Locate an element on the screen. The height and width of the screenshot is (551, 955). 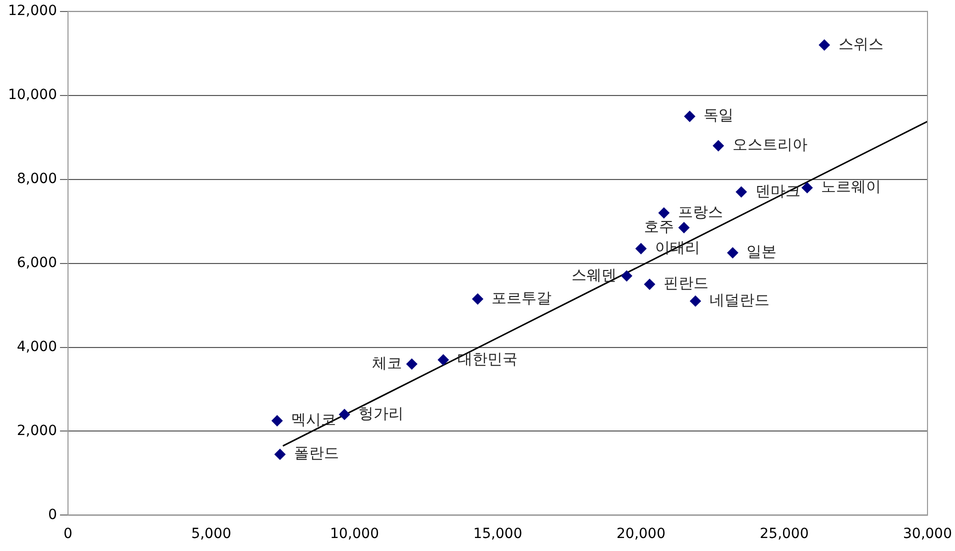
annotation: 프랑스 is located at coordinates (700, 211).